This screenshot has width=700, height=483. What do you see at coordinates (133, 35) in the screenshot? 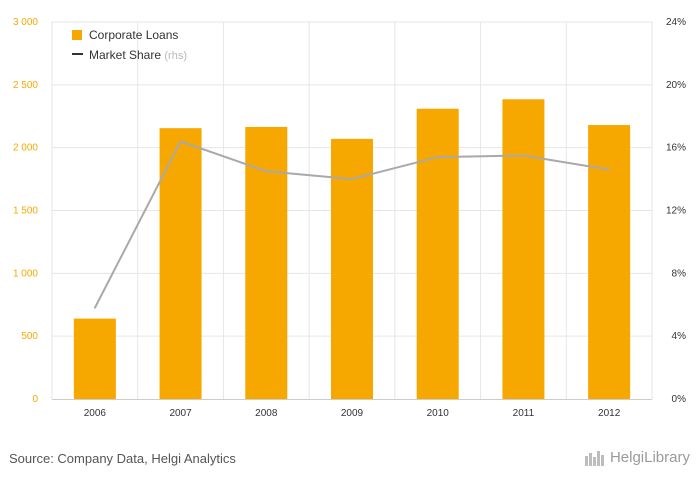
I see `legend-label-corporate-loans: Corporate Loans` at bounding box center [133, 35].